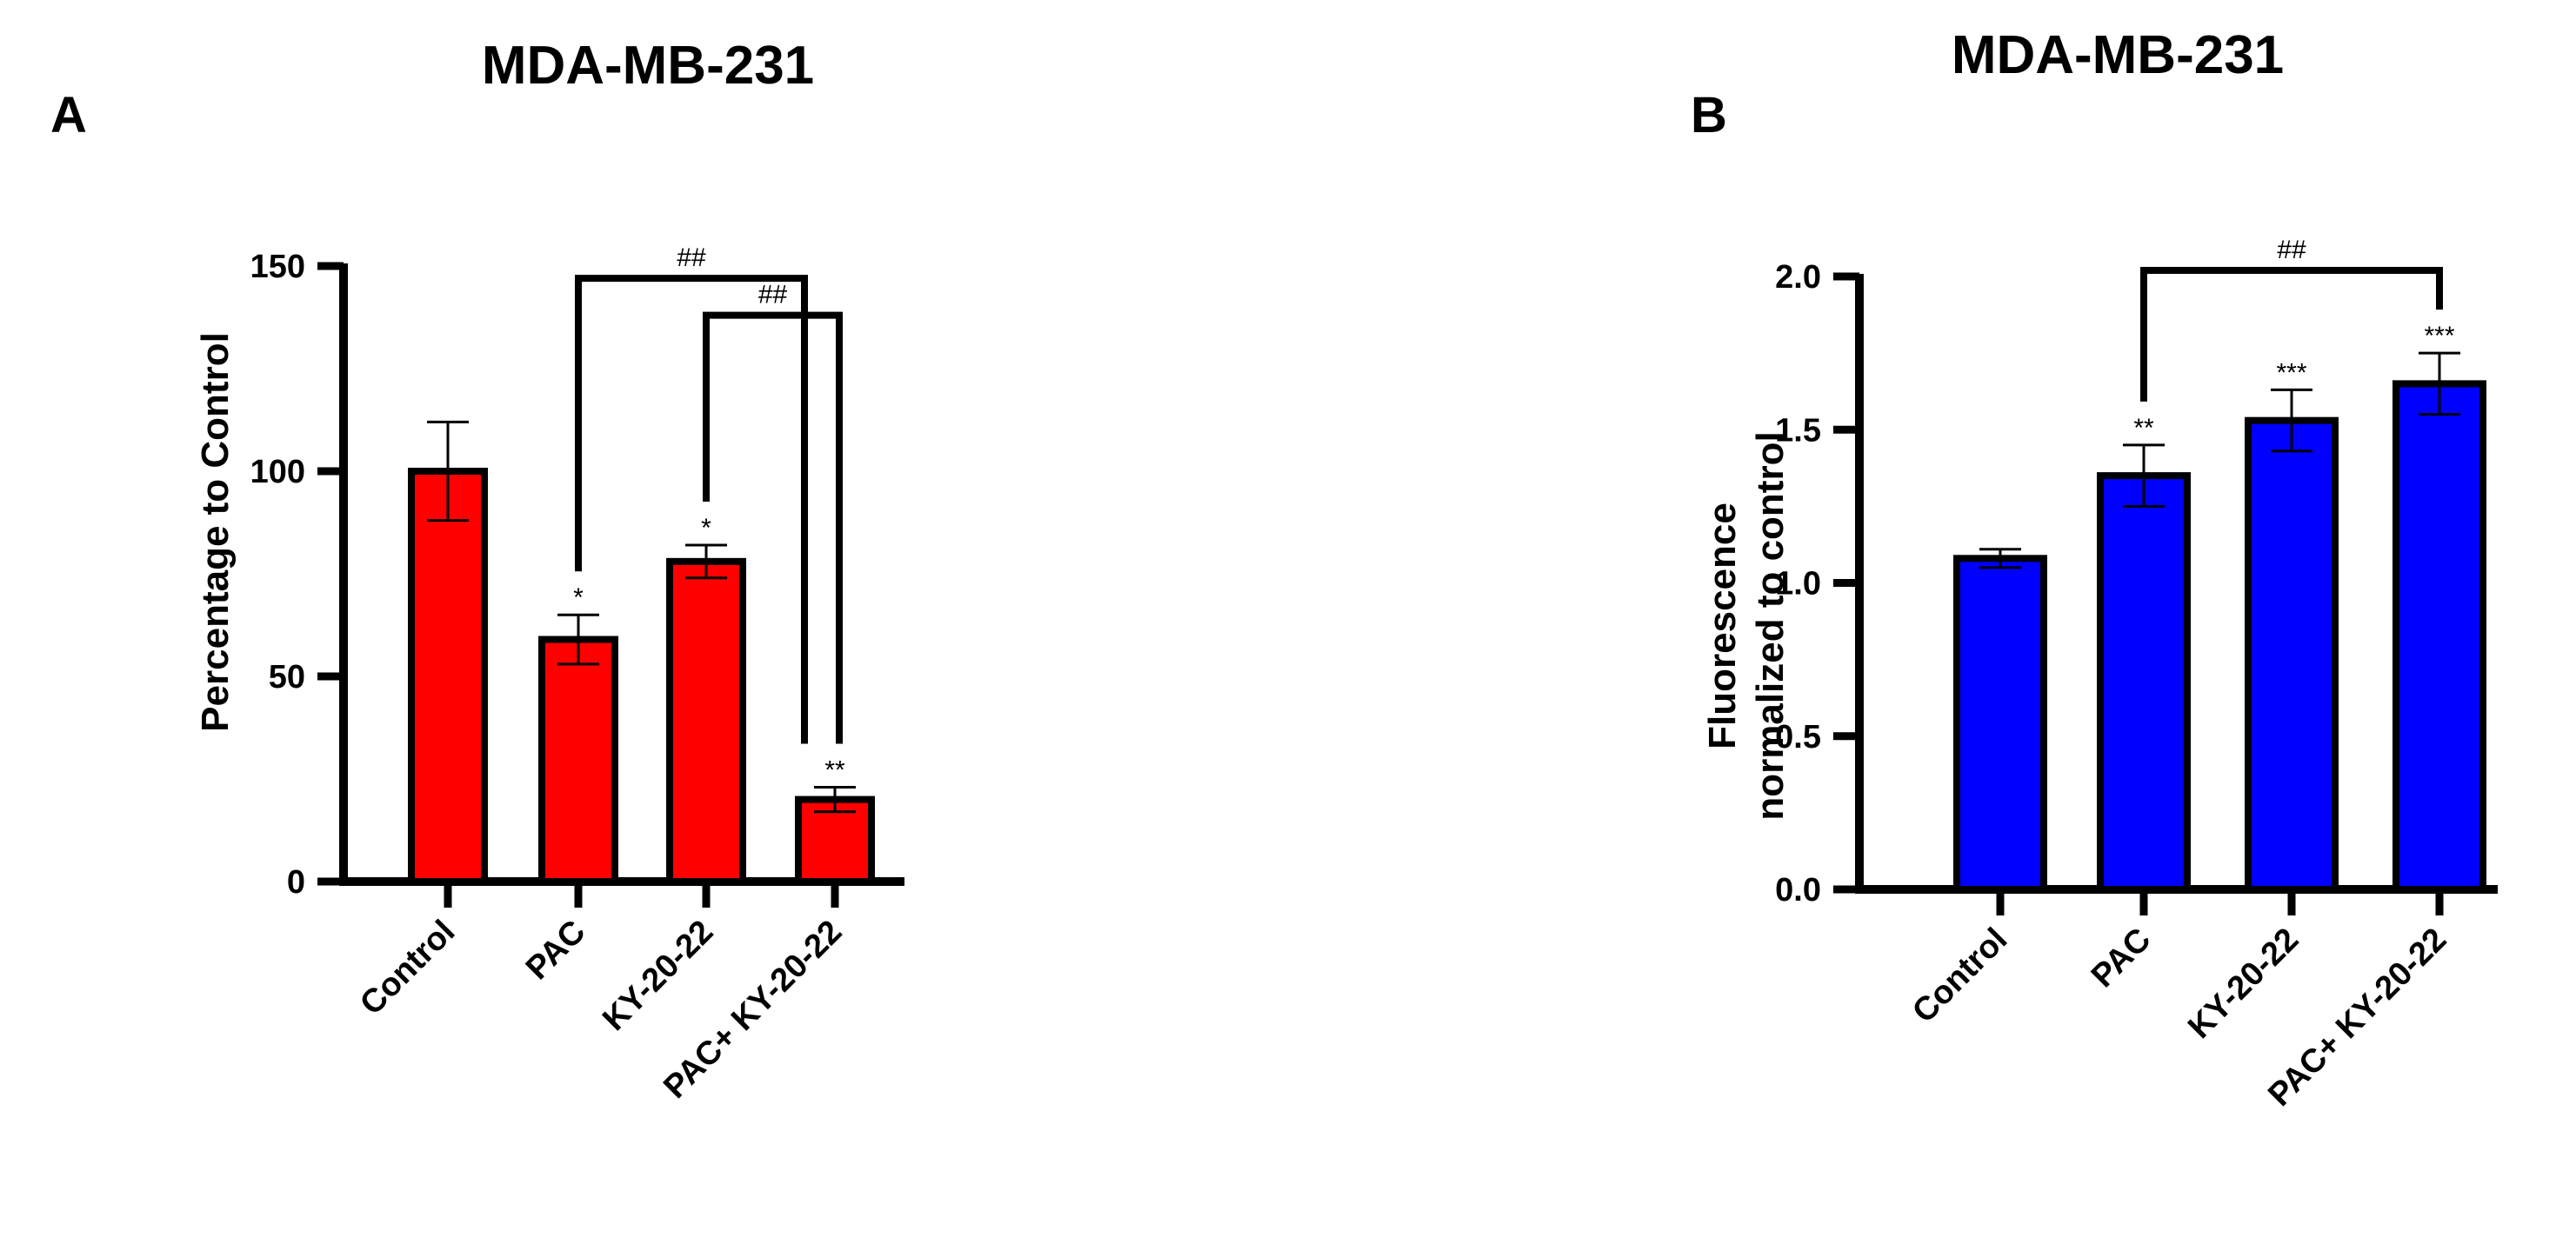 The height and width of the screenshot is (1238, 2576). Describe the element at coordinates (555, 950) in the screenshot. I see `panel-a-category-label: PAC` at that location.